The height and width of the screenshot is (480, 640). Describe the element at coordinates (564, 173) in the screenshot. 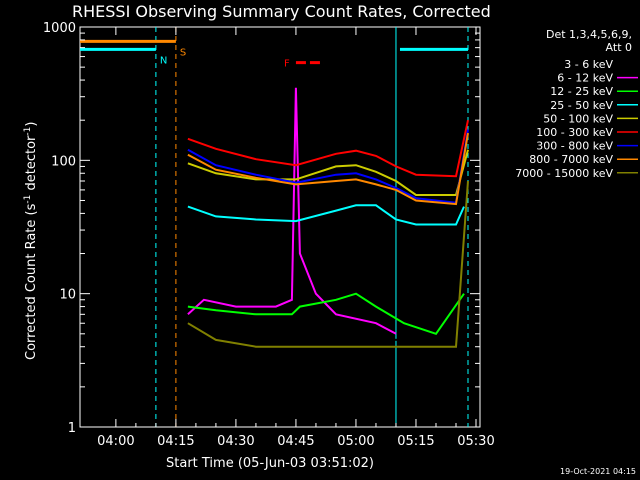

I see `legend-label: 7000 - 15000 keV` at that location.